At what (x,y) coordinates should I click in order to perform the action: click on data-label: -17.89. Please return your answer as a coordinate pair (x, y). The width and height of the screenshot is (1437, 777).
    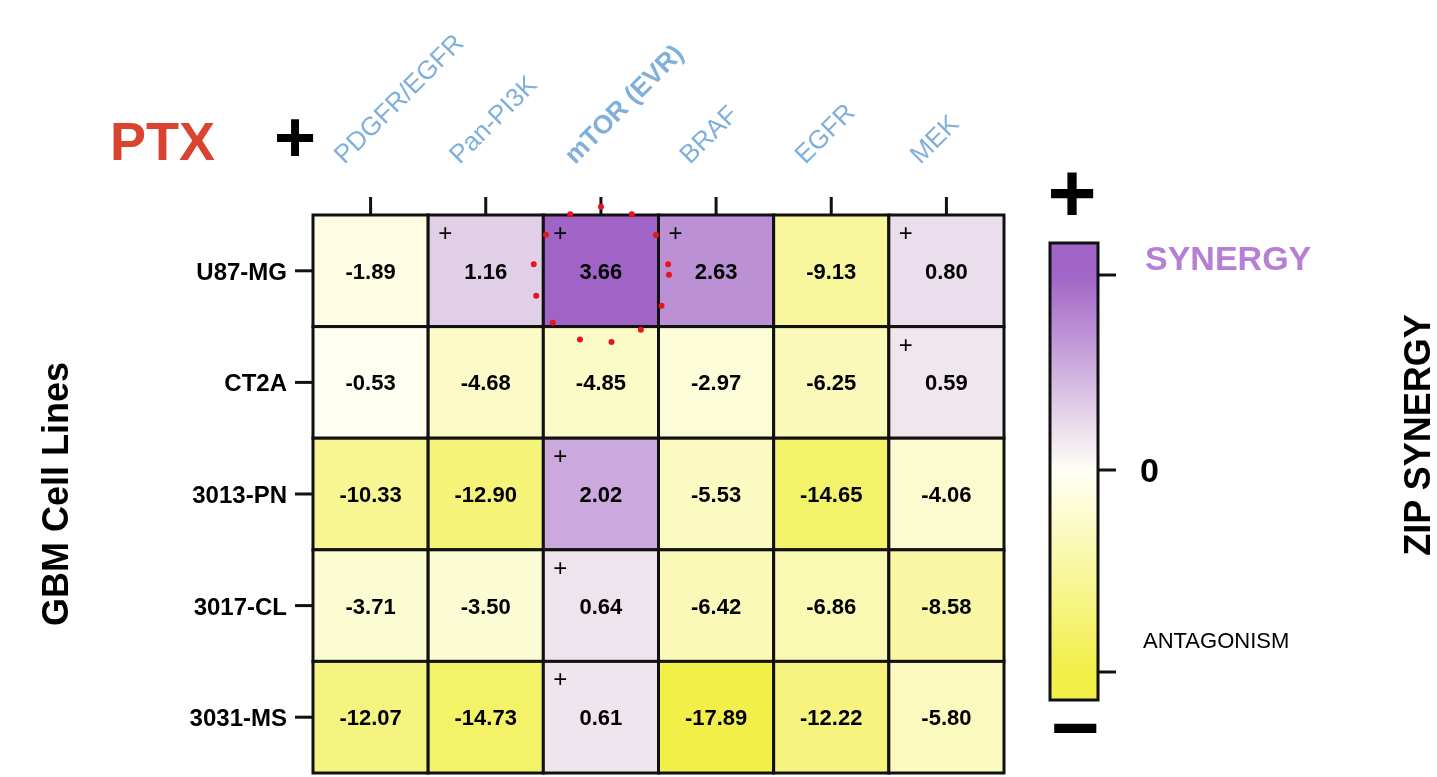
    Looking at the image, I should click on (716, 718).